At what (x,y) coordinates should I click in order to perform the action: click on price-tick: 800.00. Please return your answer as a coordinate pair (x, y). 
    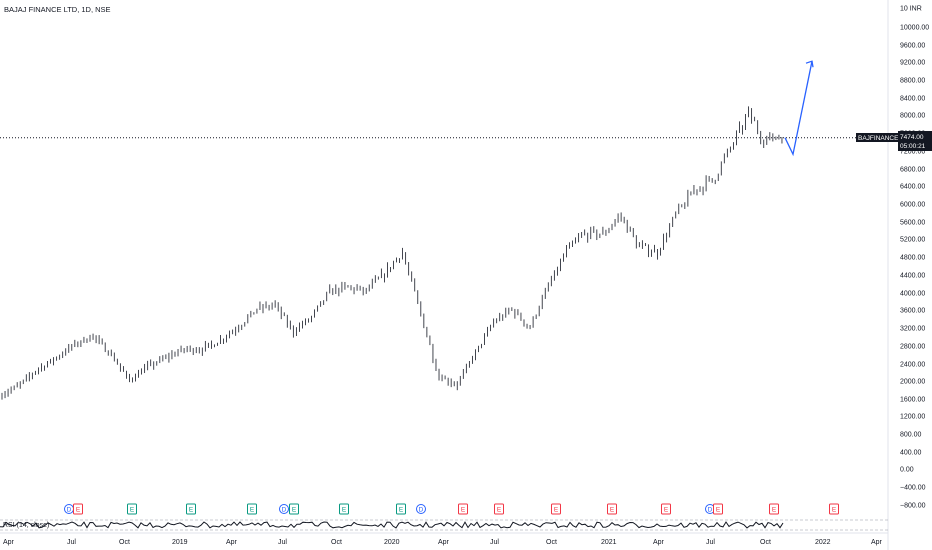
    Looking at the image, I should click on (911, 435).